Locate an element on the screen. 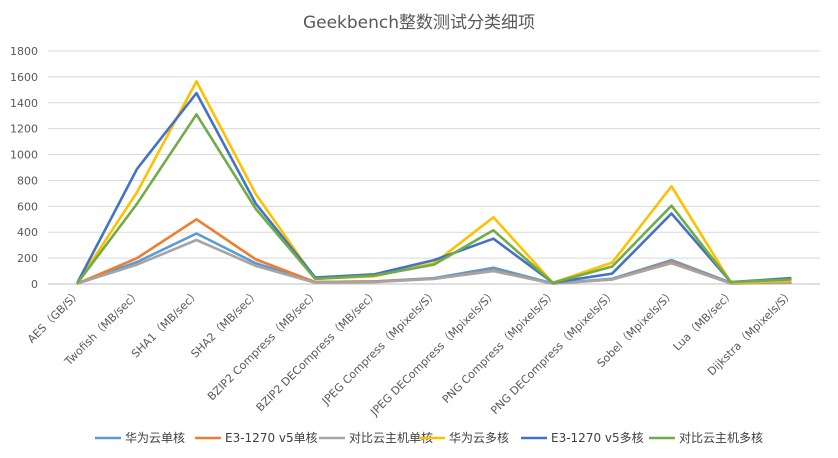 The height and width of the screenshot is (458, 838). x-tick-label: JPEG DECompress（Mpixels/S） is located at coordinates (433, 353).